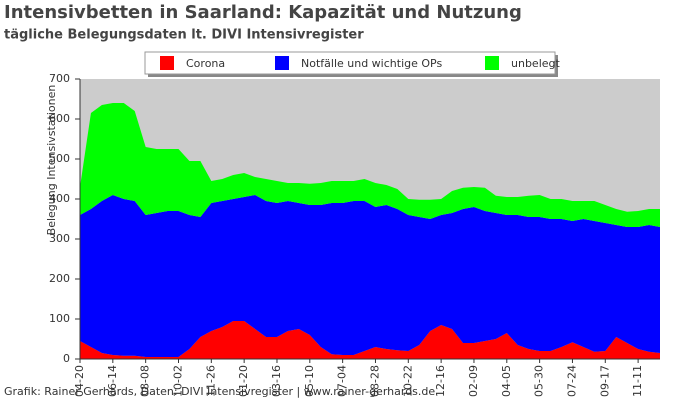 This screenshot has height=400, width=700. What do you see at coordinates (59, 118) in the screenshot?
I see `y-tick-label: 600` at bounding box center [59, 118].